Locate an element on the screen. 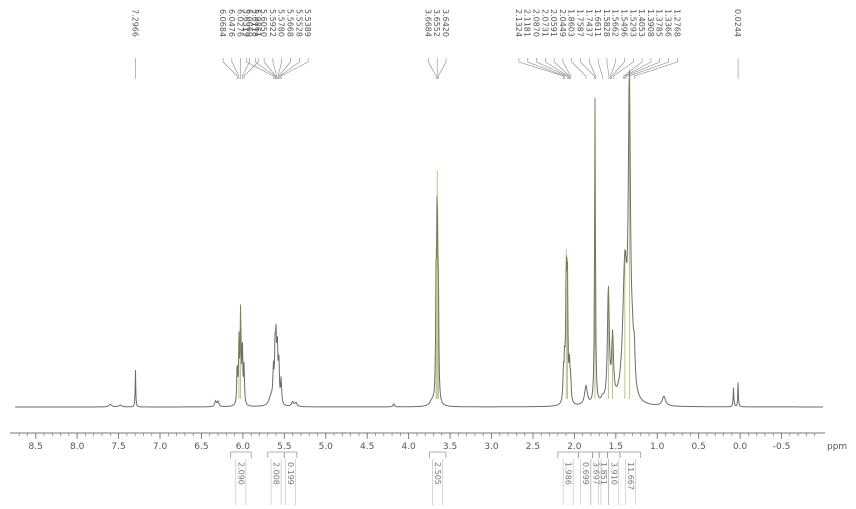 This screenshot has height=509, width=856. integral-4: 1.986 is located at coordinates (568, 478).